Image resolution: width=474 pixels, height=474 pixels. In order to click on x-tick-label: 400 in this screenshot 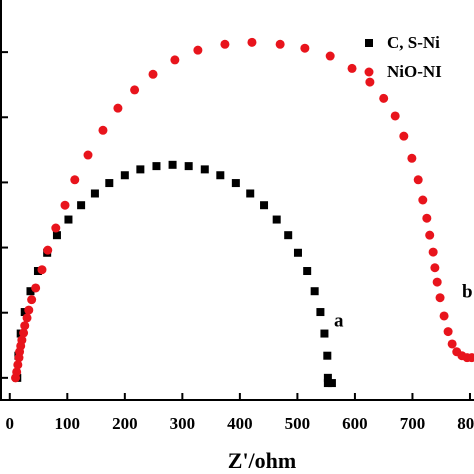, I will do `click(240, 423)`.